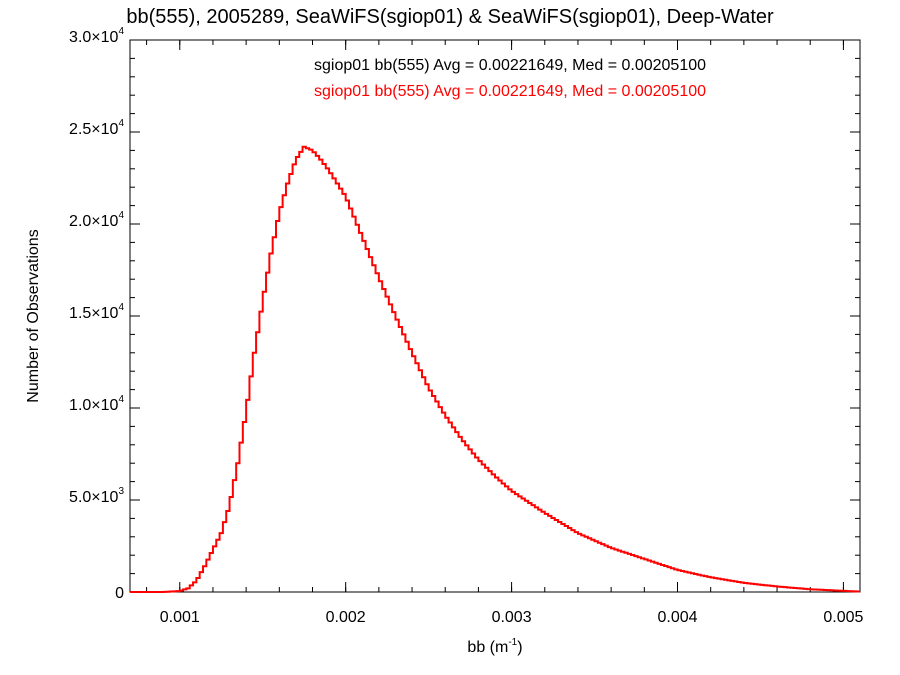  I want to click on y-tick-label: 3.0×10⁴, so click(96, 36).